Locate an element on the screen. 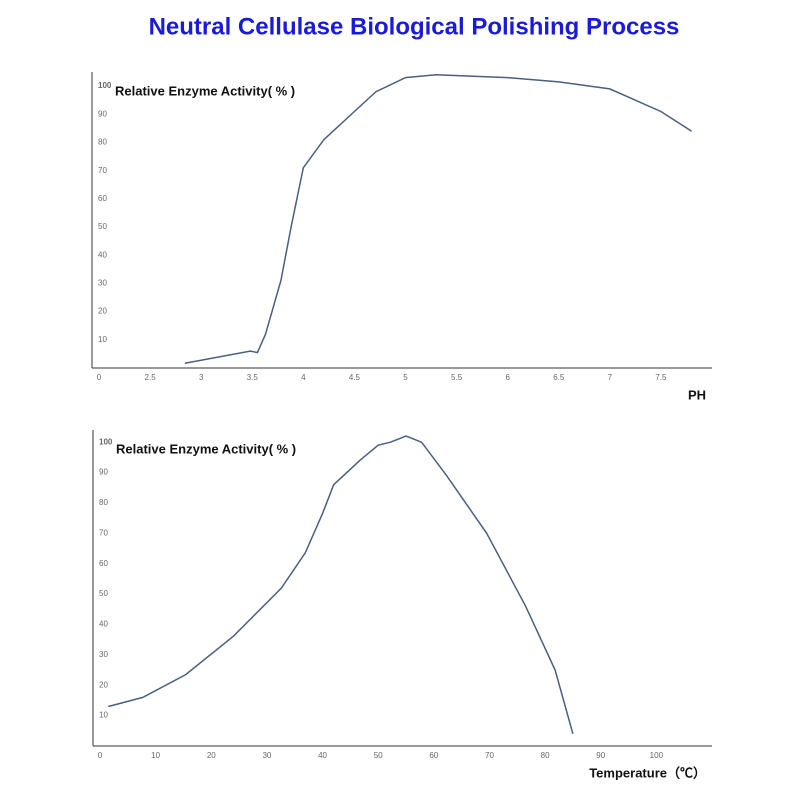 This screenshot has width=800, height=800. x-tick-label: 6 is located at coordinates (507, 377).